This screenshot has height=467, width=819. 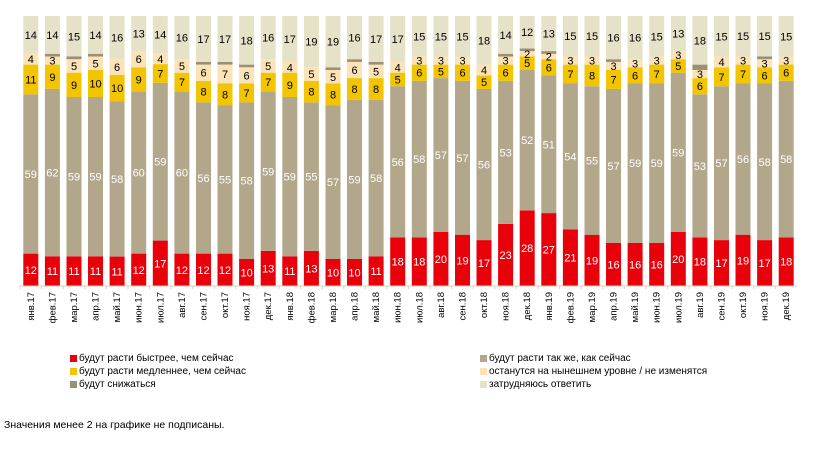 I want to click on x-tick-label: июн.17, so click(x=139, y=307).